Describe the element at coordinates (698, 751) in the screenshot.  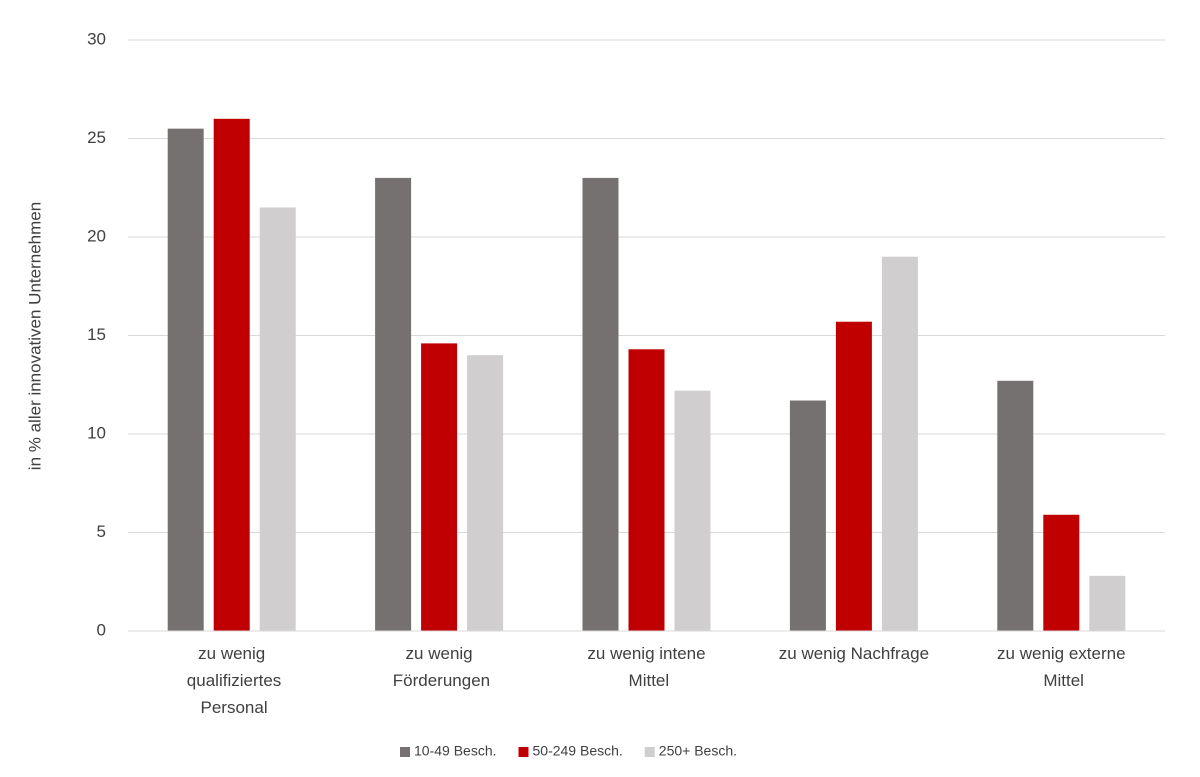
I see `legend-label: 250+ Besch.` at that location.